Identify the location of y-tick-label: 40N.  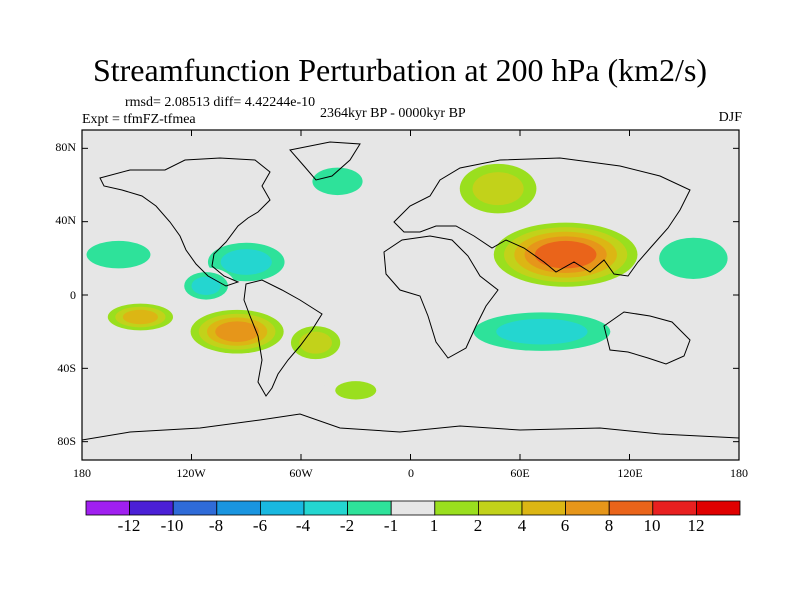
(65, 220).